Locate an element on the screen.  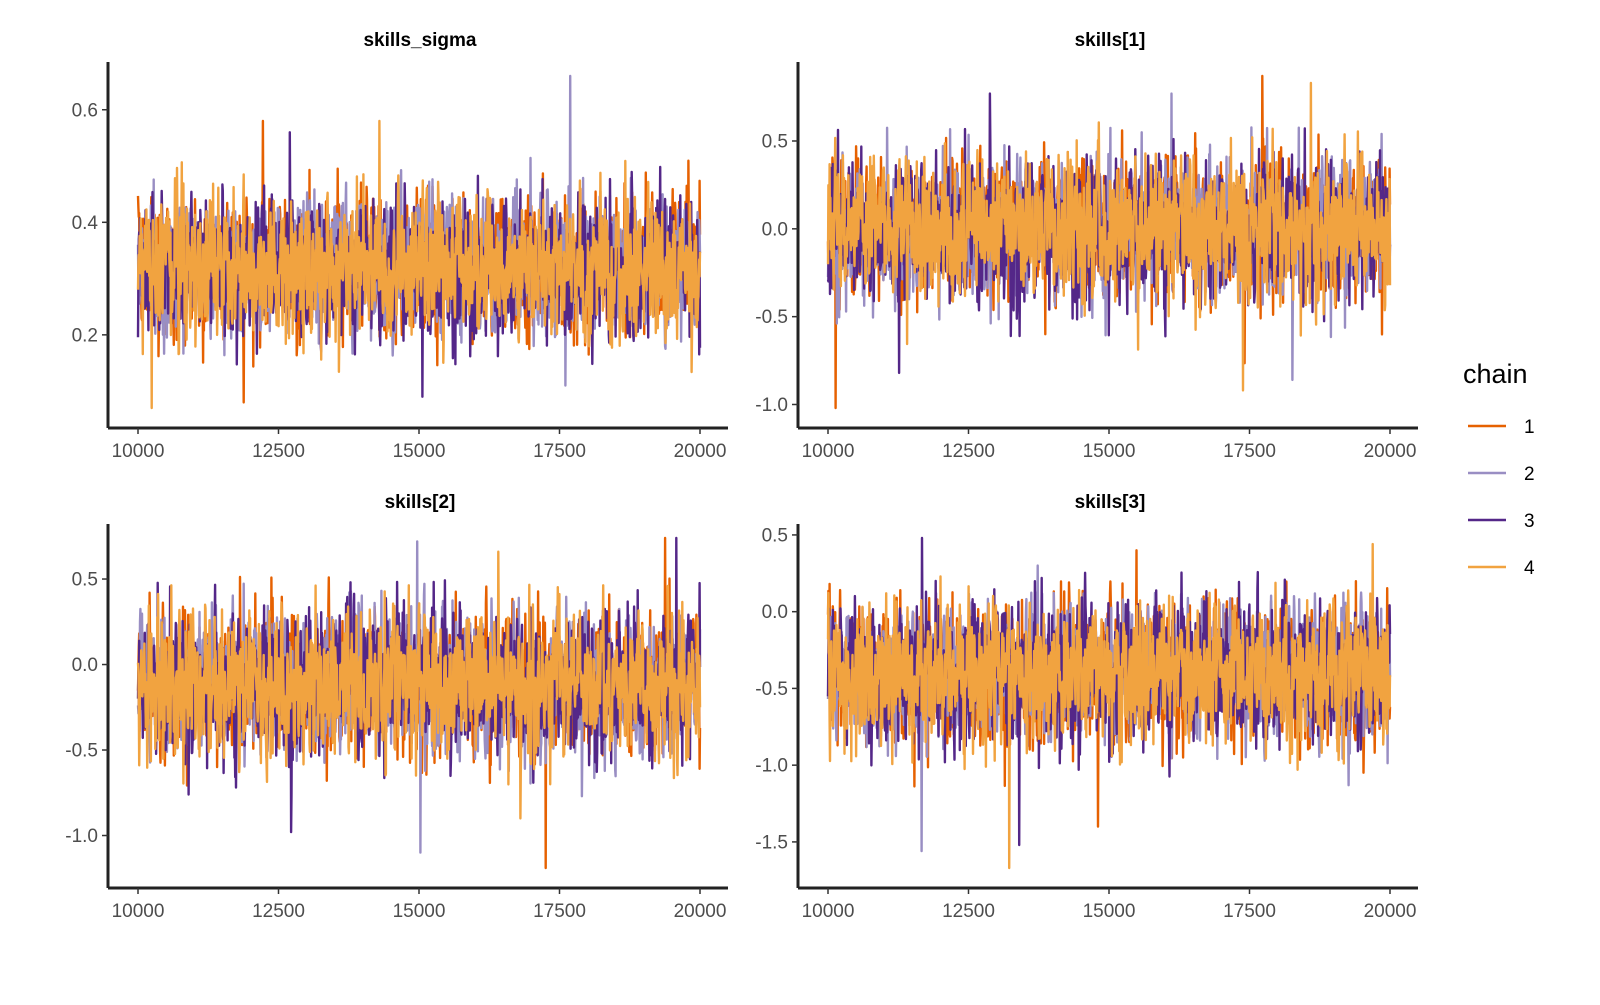
panel-title: skills_sigma is located at coordinates (419, 40).